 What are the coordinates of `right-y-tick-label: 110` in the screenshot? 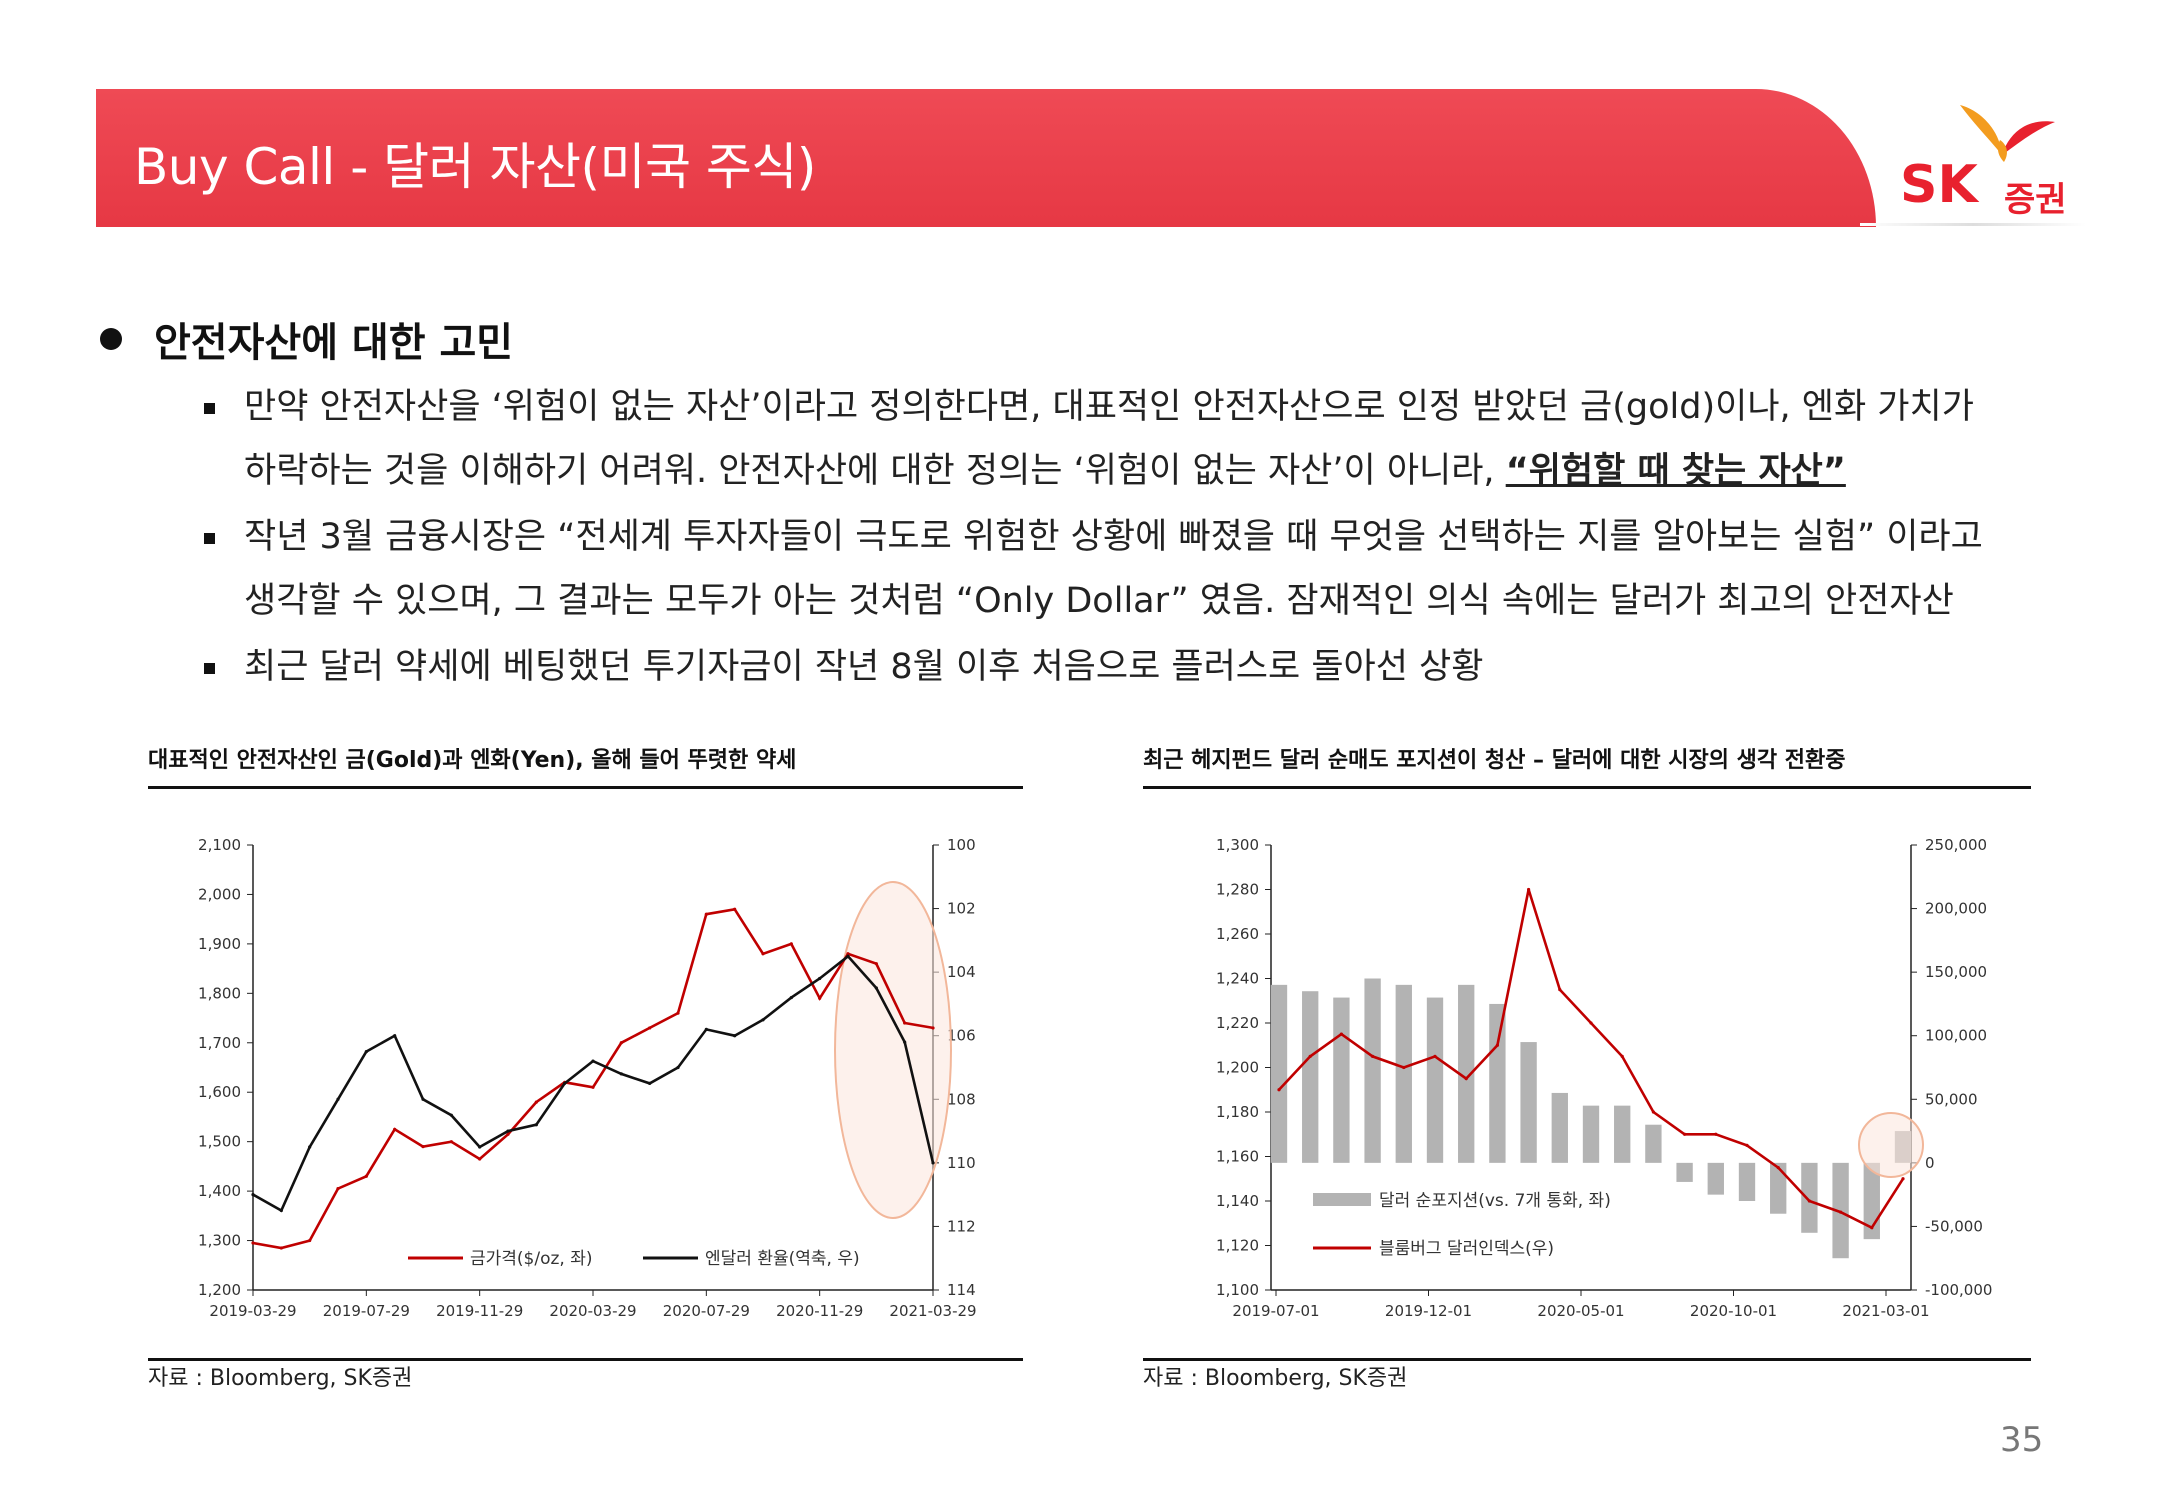 It's located at (961, 1163).